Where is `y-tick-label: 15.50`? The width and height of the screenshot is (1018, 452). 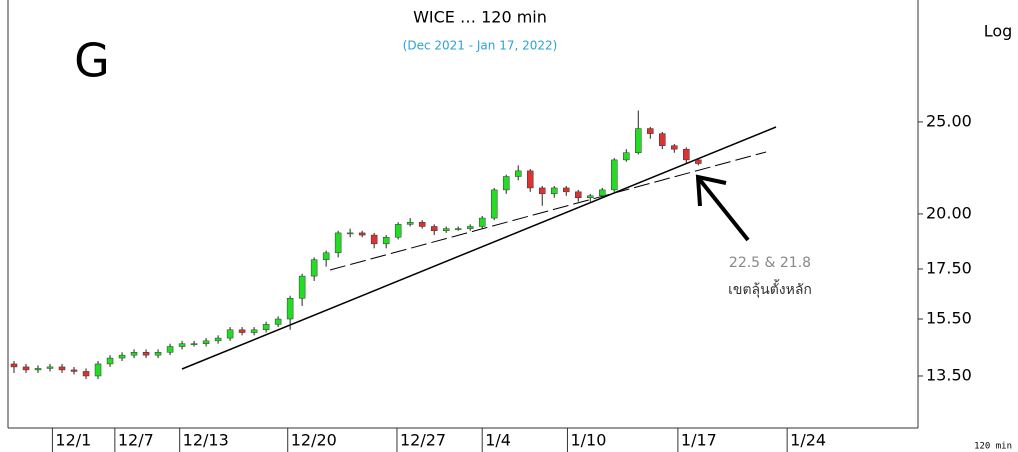
y-tick-label: 15.50 is located at coordinates (949, 318).